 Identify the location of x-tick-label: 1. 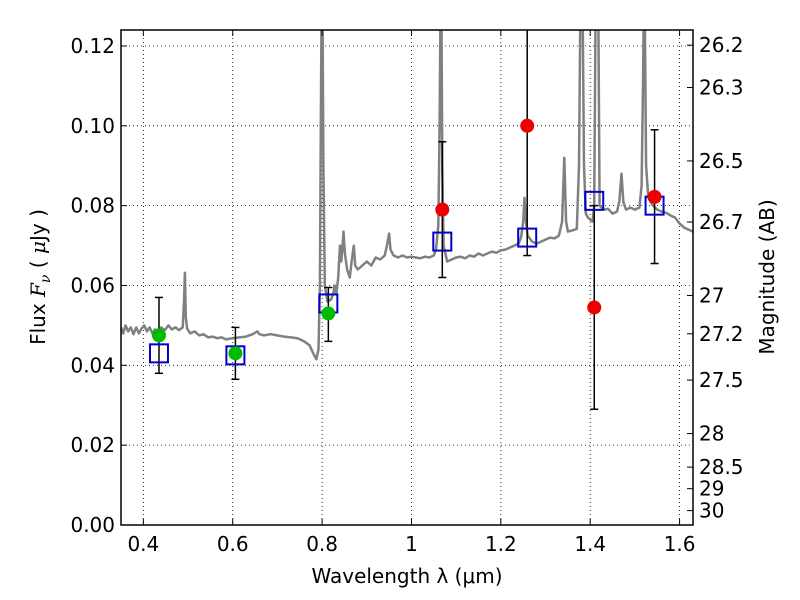
(411, 544).